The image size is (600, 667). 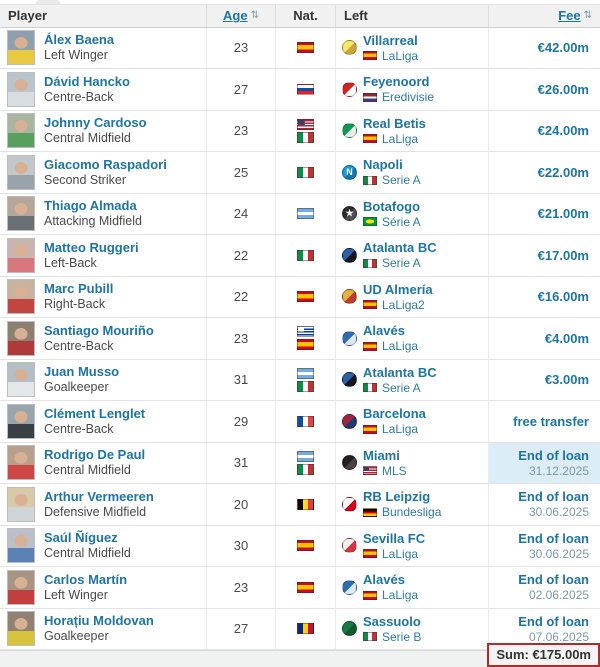 I want to click on player-name-link: Arthur Vermeeren, so click(x=99, y=496).